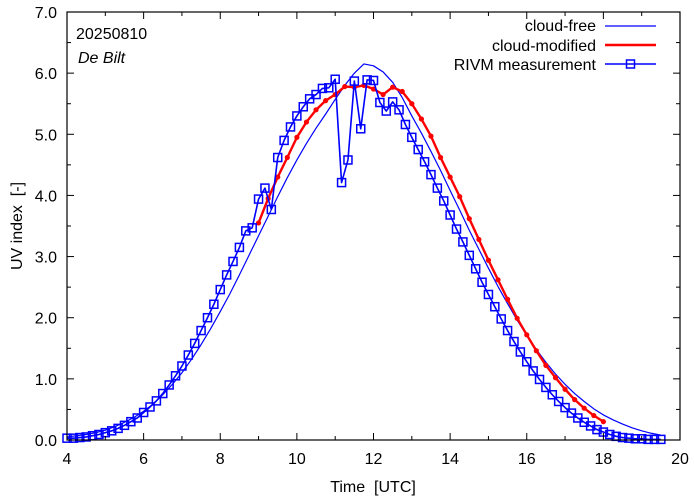  Describe the element at coordinates (67, 459) in the screenshot. I see `x-tick-label: 4` at that location.